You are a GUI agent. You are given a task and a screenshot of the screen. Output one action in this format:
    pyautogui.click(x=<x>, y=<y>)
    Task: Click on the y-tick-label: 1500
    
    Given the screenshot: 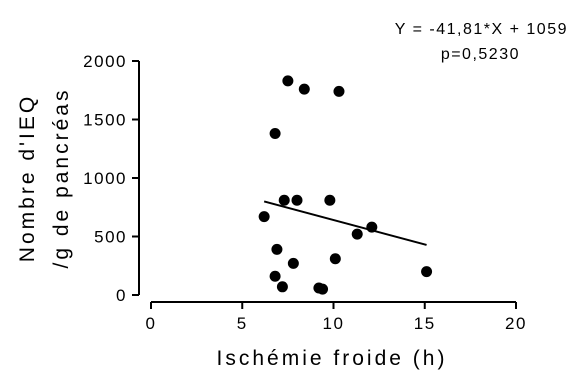 What is the action you would take?
    pyautogui.click(x=105, y=120)
    